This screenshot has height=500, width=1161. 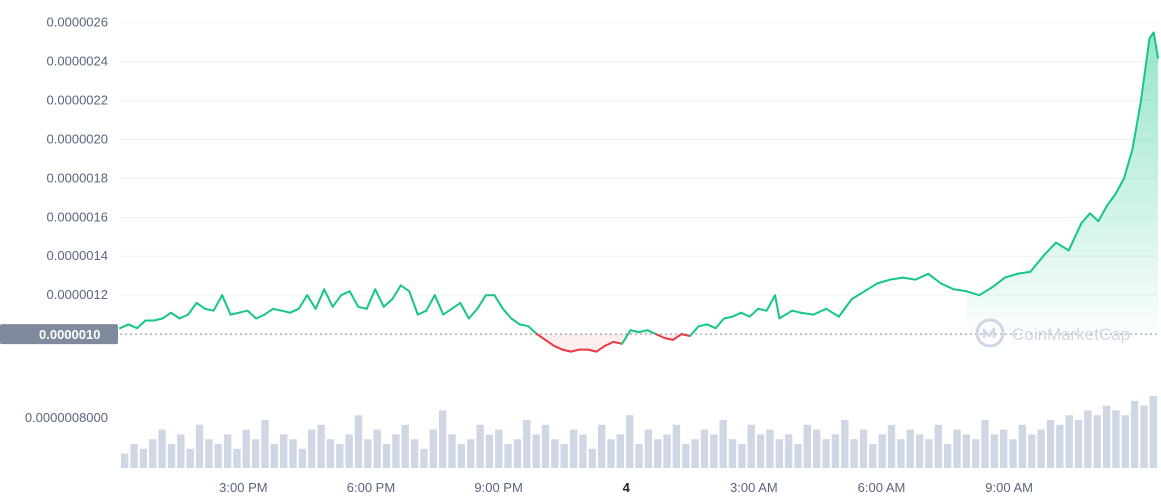 What do you see at coordinates (77, 22) in the screenshot?
I see `y-tick-label: 0.0000026` at bounding box center [77, 22].